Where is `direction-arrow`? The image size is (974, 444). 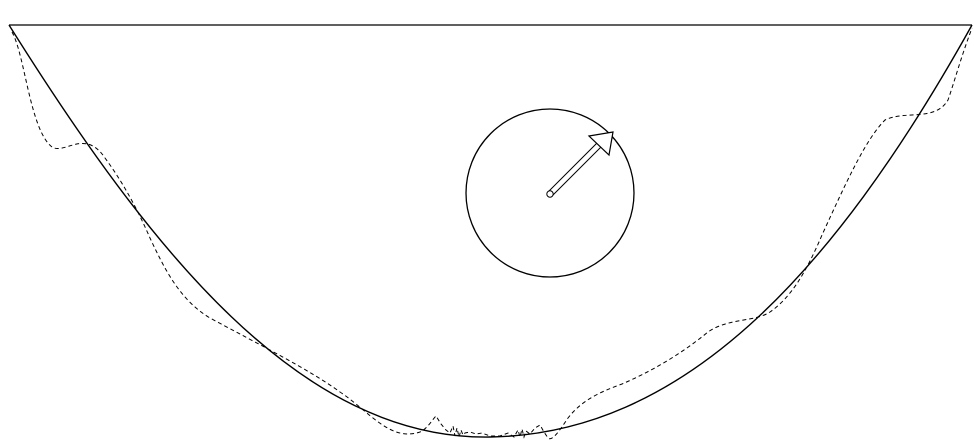
direction-arrow is located at coordinates (580, 164).